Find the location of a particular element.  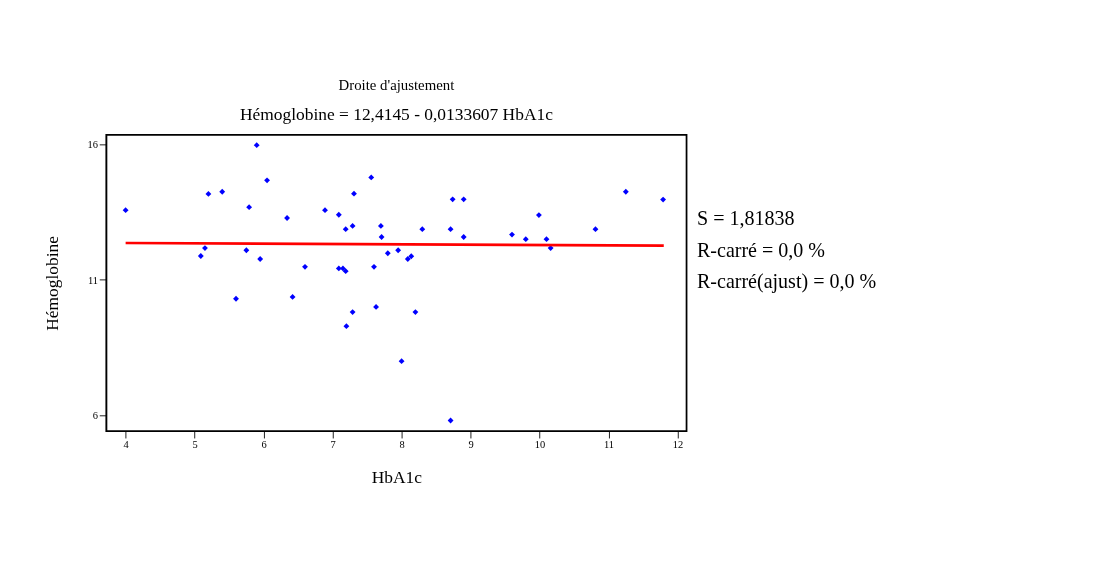

y-tick-label: 11 is located at coordinates (93, 280).